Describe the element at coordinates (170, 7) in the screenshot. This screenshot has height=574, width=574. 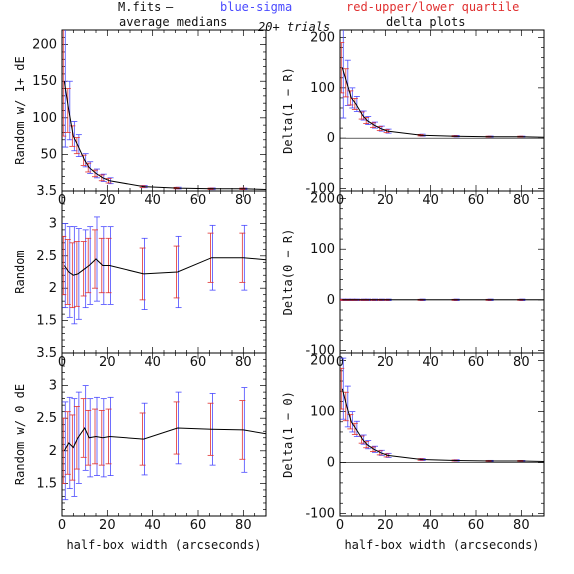
I see `header-dash: –` at that location.